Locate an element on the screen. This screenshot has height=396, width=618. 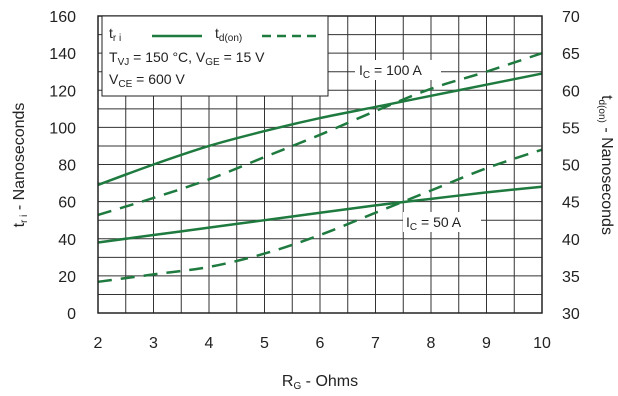
y-right-tick-label: 30 is located at coordinates (571, 314).